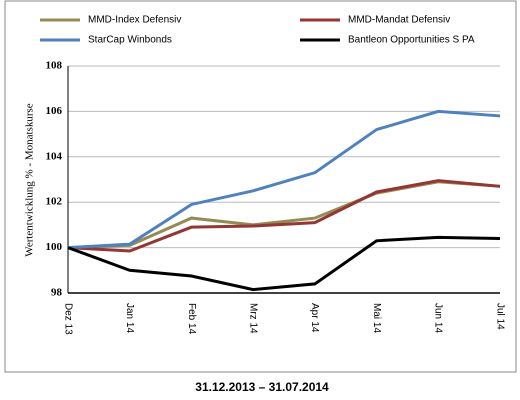 The image size is (520, 400). I want to click on y-axis-label: Wertentwicklung % - Monatskurse, so click(30, 180).